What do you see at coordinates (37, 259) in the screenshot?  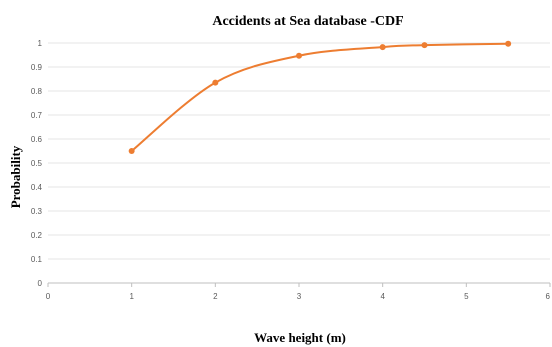 I see `y-tick-label: 0.1` at bounding box center [37, 259].